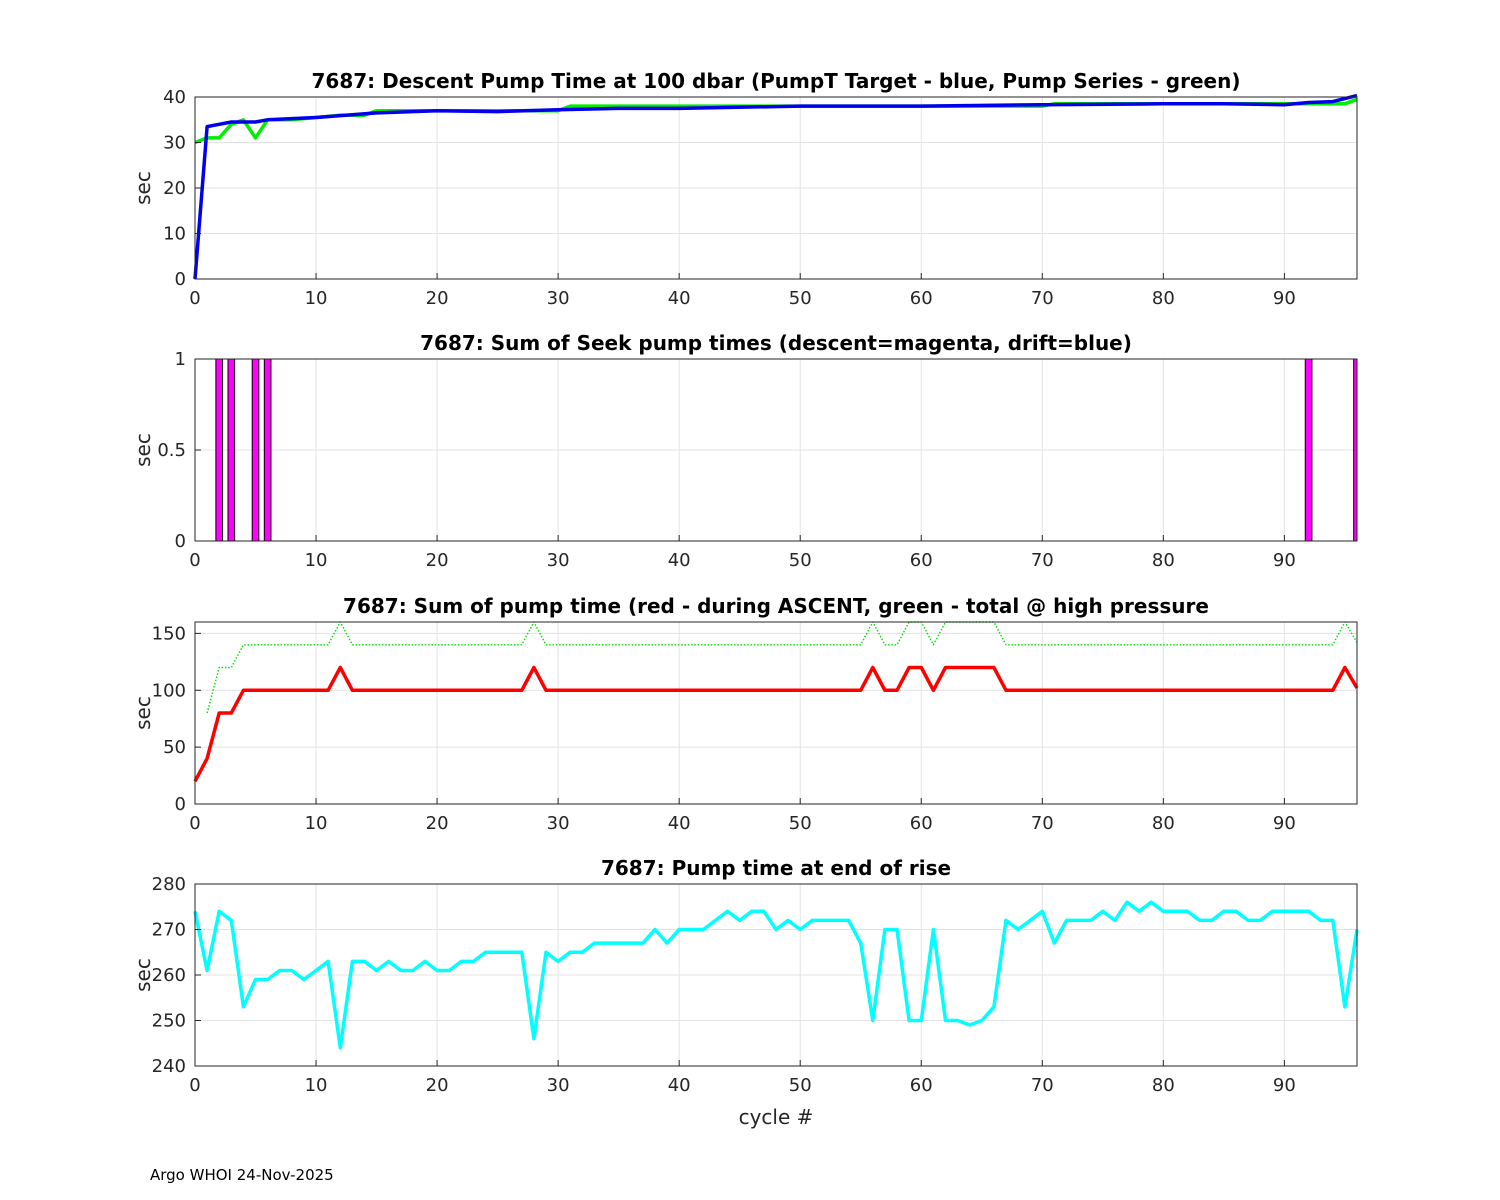 The width and height of the screenshot is (1500, 1200). What do you see at coordinates (169, 690) in the screenshot?
I see `y-tick-label: 100` at bounding box center [169, 690].